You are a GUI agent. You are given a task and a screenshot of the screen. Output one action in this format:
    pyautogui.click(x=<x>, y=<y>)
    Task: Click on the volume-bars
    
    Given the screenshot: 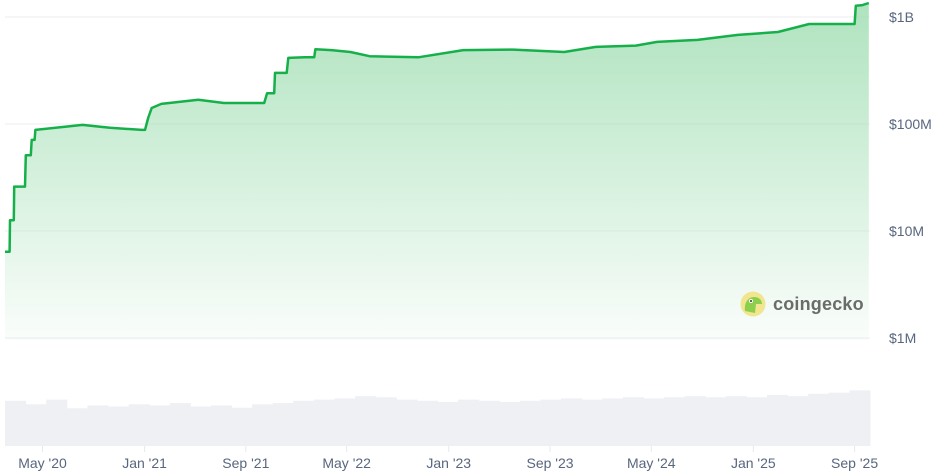 What is the action you would take?
    pyautogui.click(x=438, y=418)
    